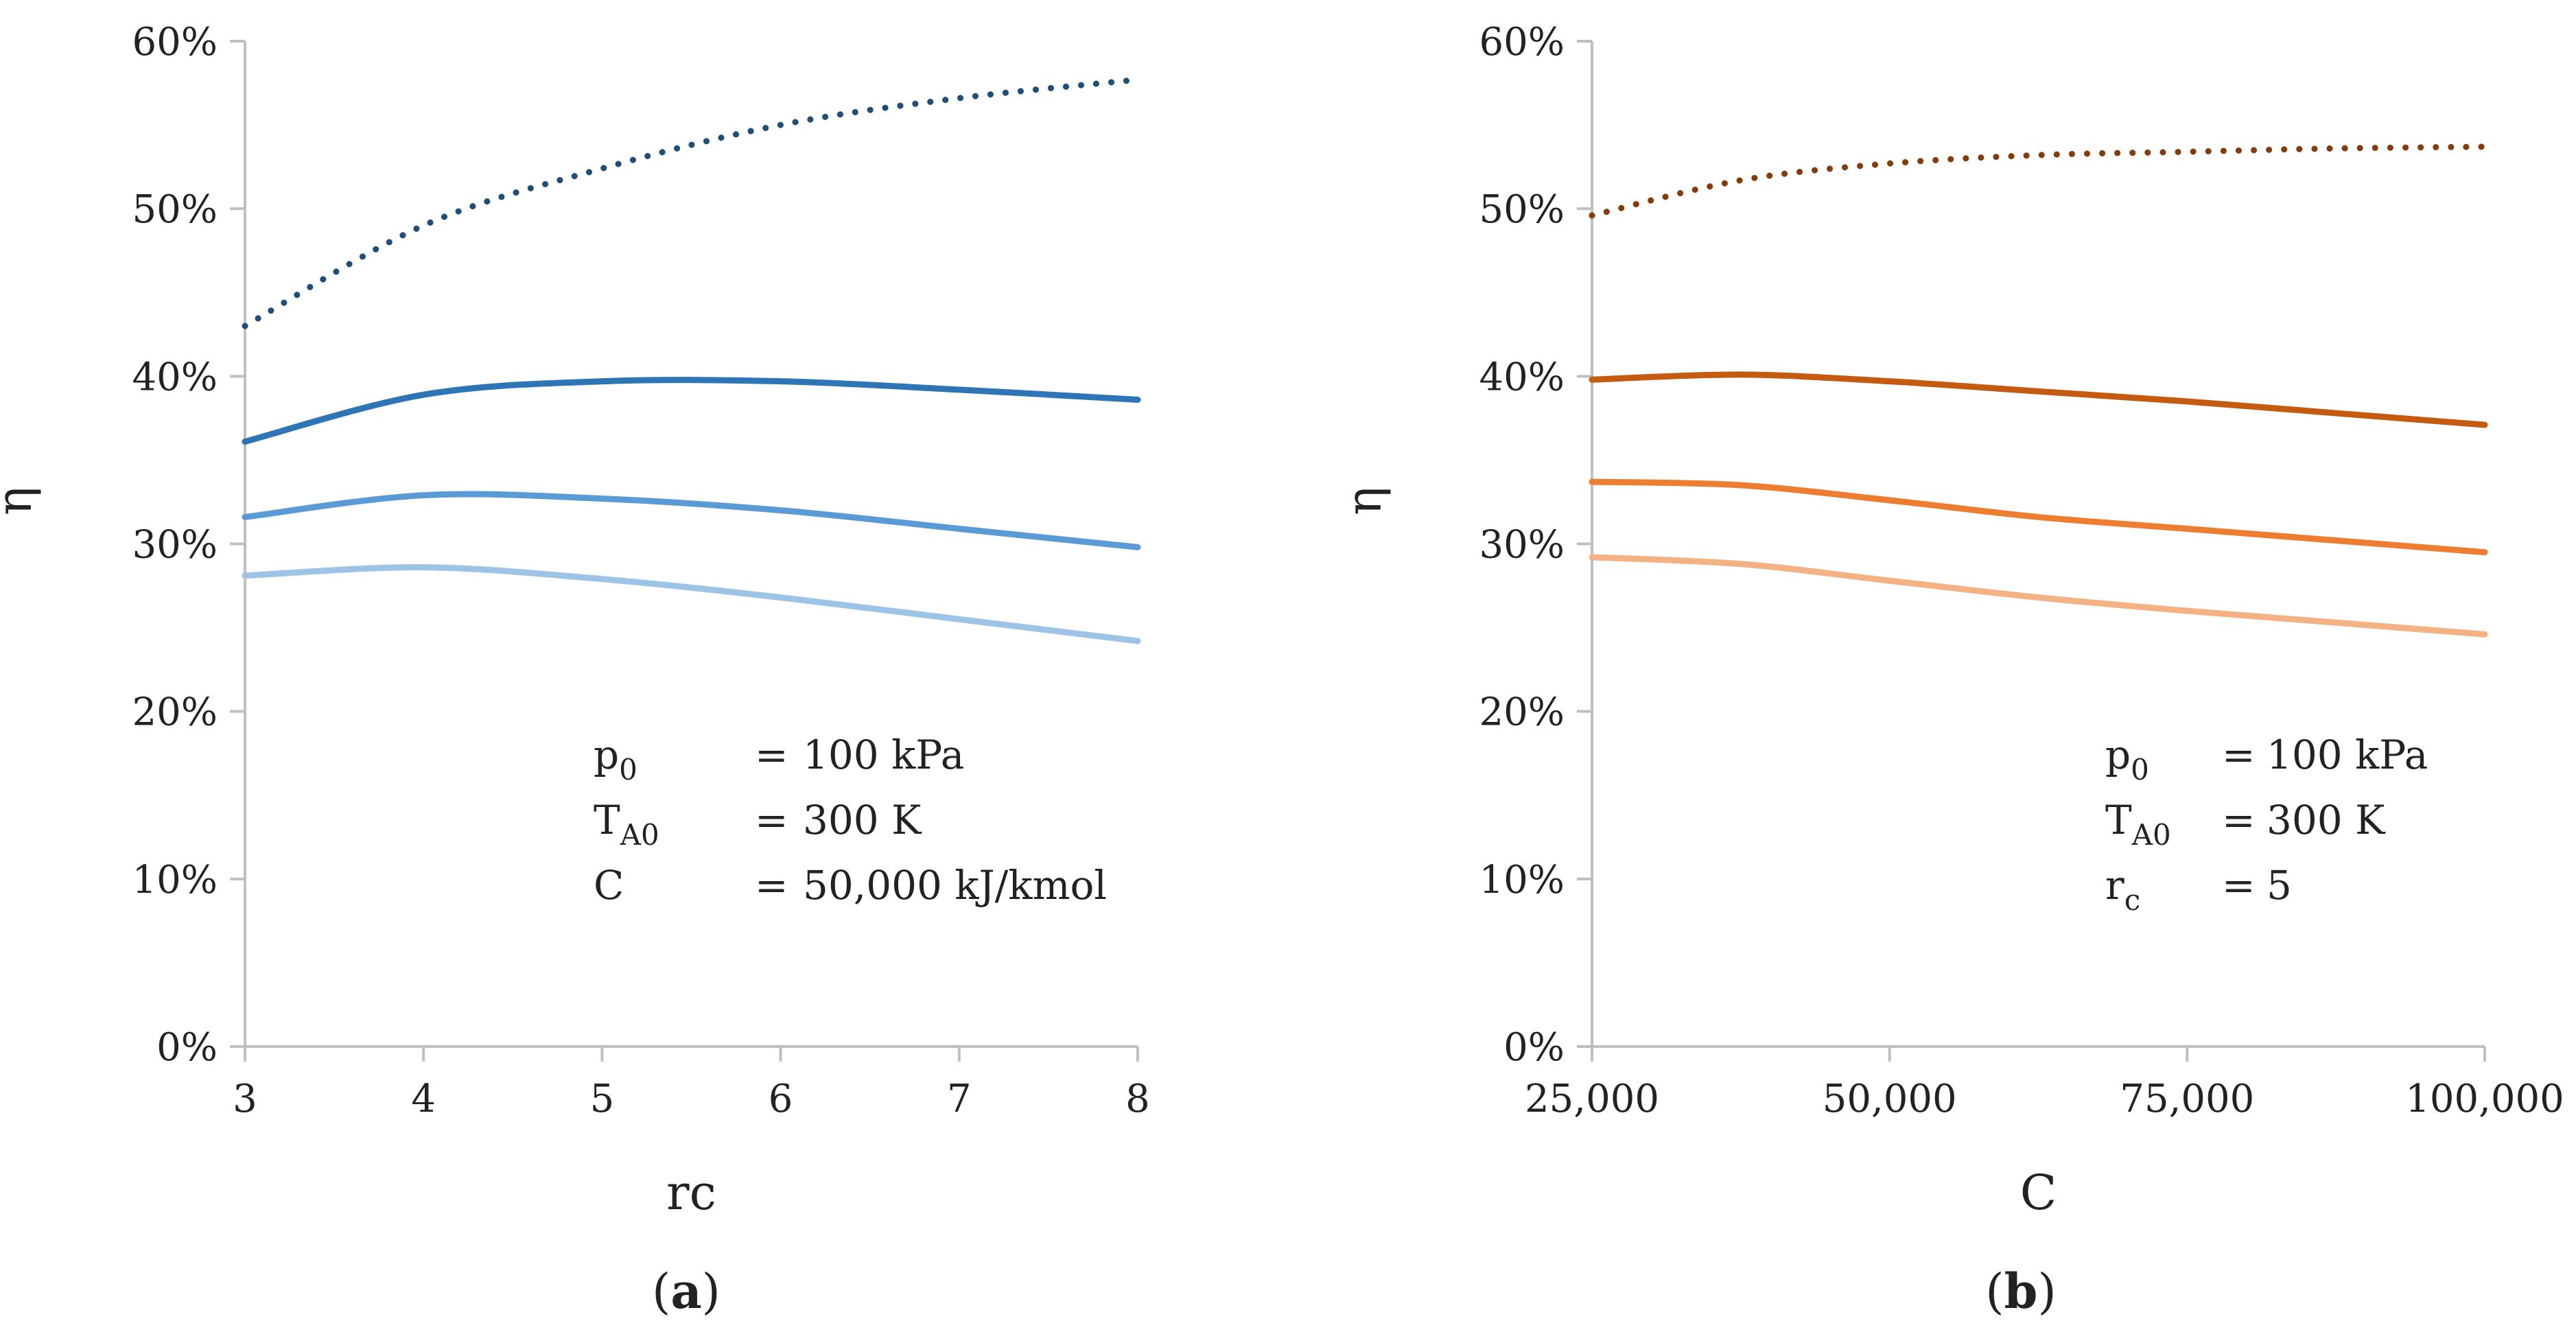 This screenshot has width=2576, height=1332. What do you see at coordinates (602, 1099) in the screenshot?
I see `x-tick-label: 5` at bounding box center [602, 1099].